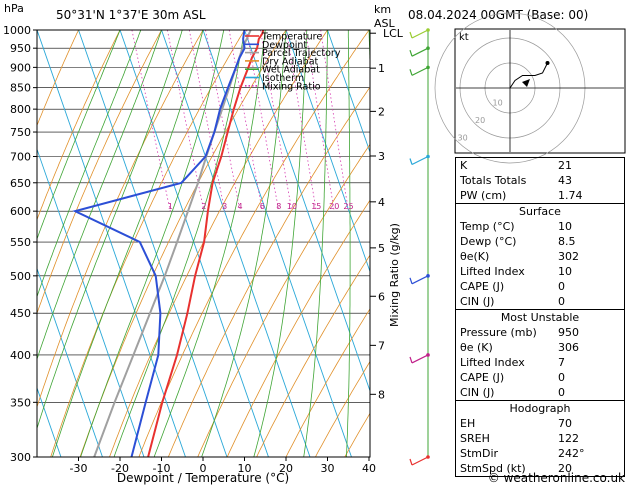  I want to click on stats-row: Lifted Index 7, so click(540, 362).